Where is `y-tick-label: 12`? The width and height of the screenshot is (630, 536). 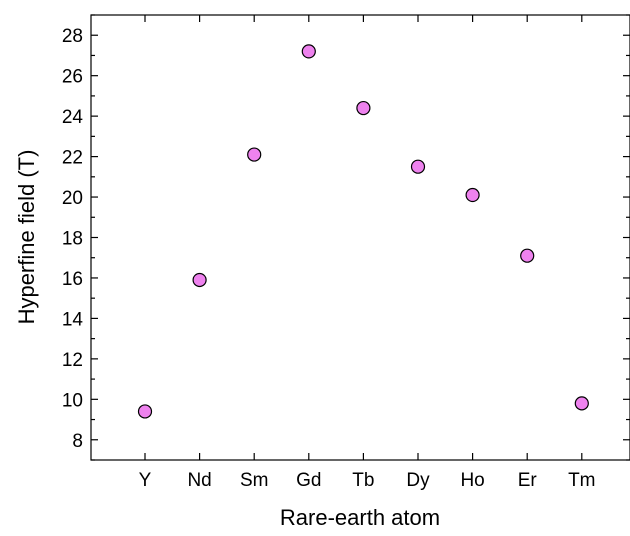 y-tick-label: 12 is located at coordinates (72, 360).